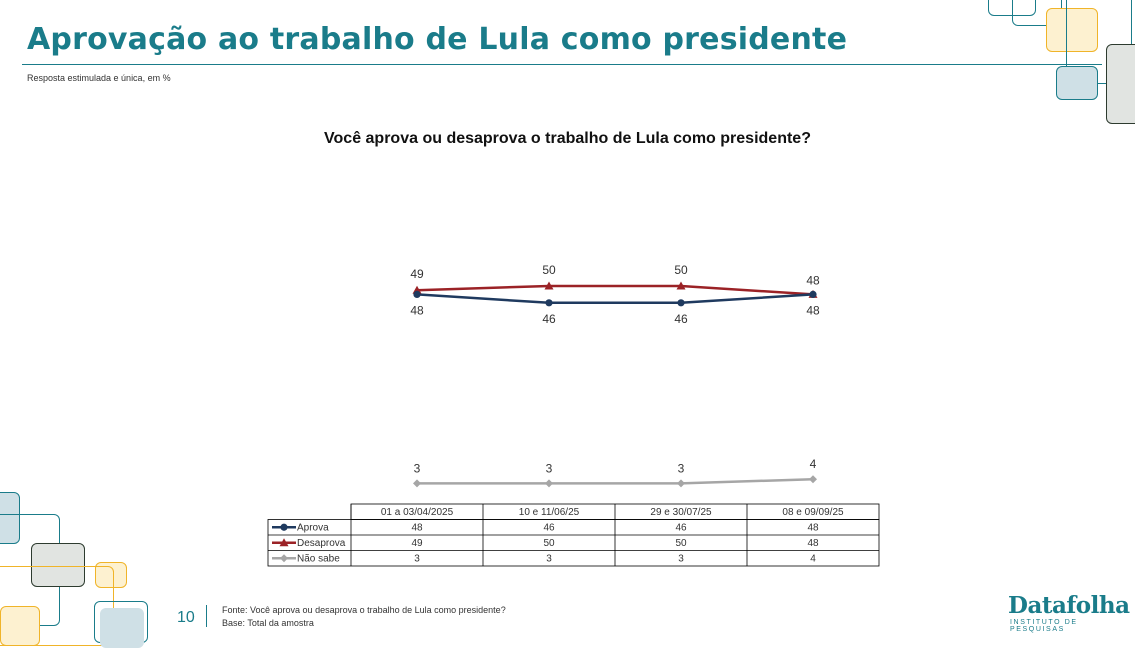 The image size is (1135, 648). What do you see at coordinates (417, 512) in the screenshot?
I see `table-header-cell: 01 a 03/04/2025` at bounding box center [417, 512].